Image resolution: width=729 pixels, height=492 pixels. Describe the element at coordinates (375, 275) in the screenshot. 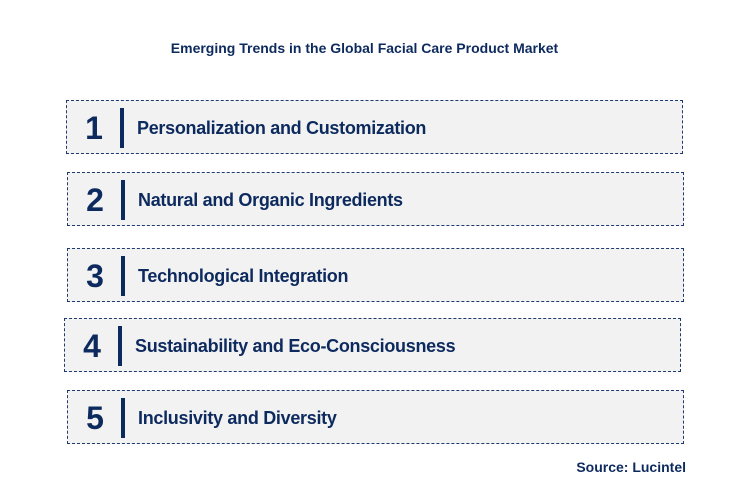

I see `trend-item-3: 3 Technological Integration` at that location.